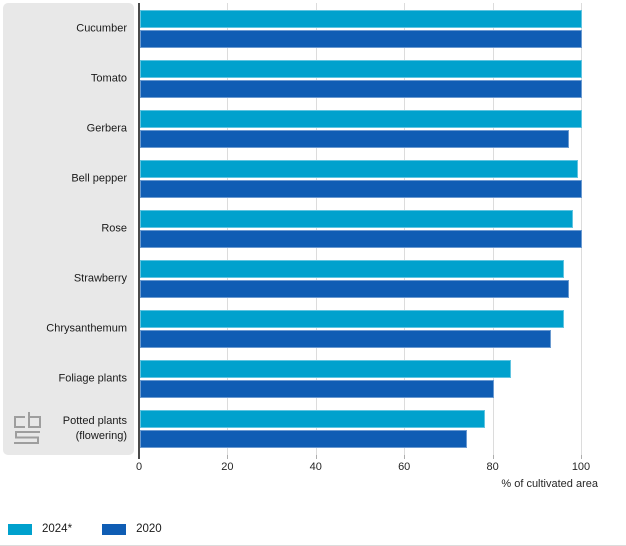 This screenshot has width=626, height=546. I want to click on bar-2020-tomato, so click(361, 89).